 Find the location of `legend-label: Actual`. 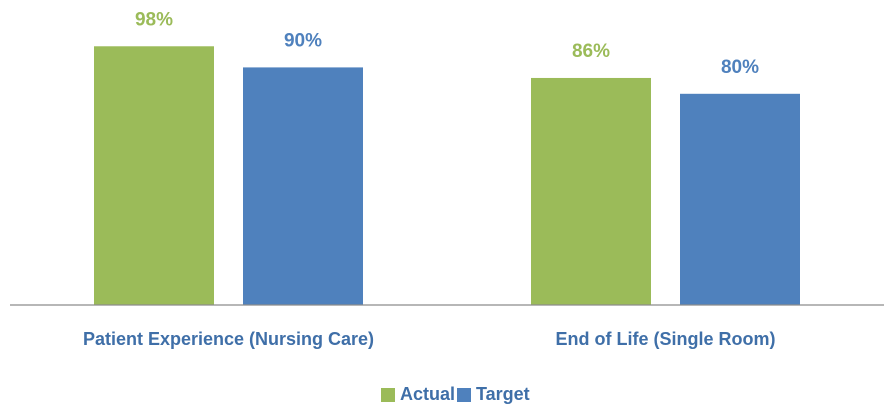

legend-label: Actual is located at coordinates (427, 394).